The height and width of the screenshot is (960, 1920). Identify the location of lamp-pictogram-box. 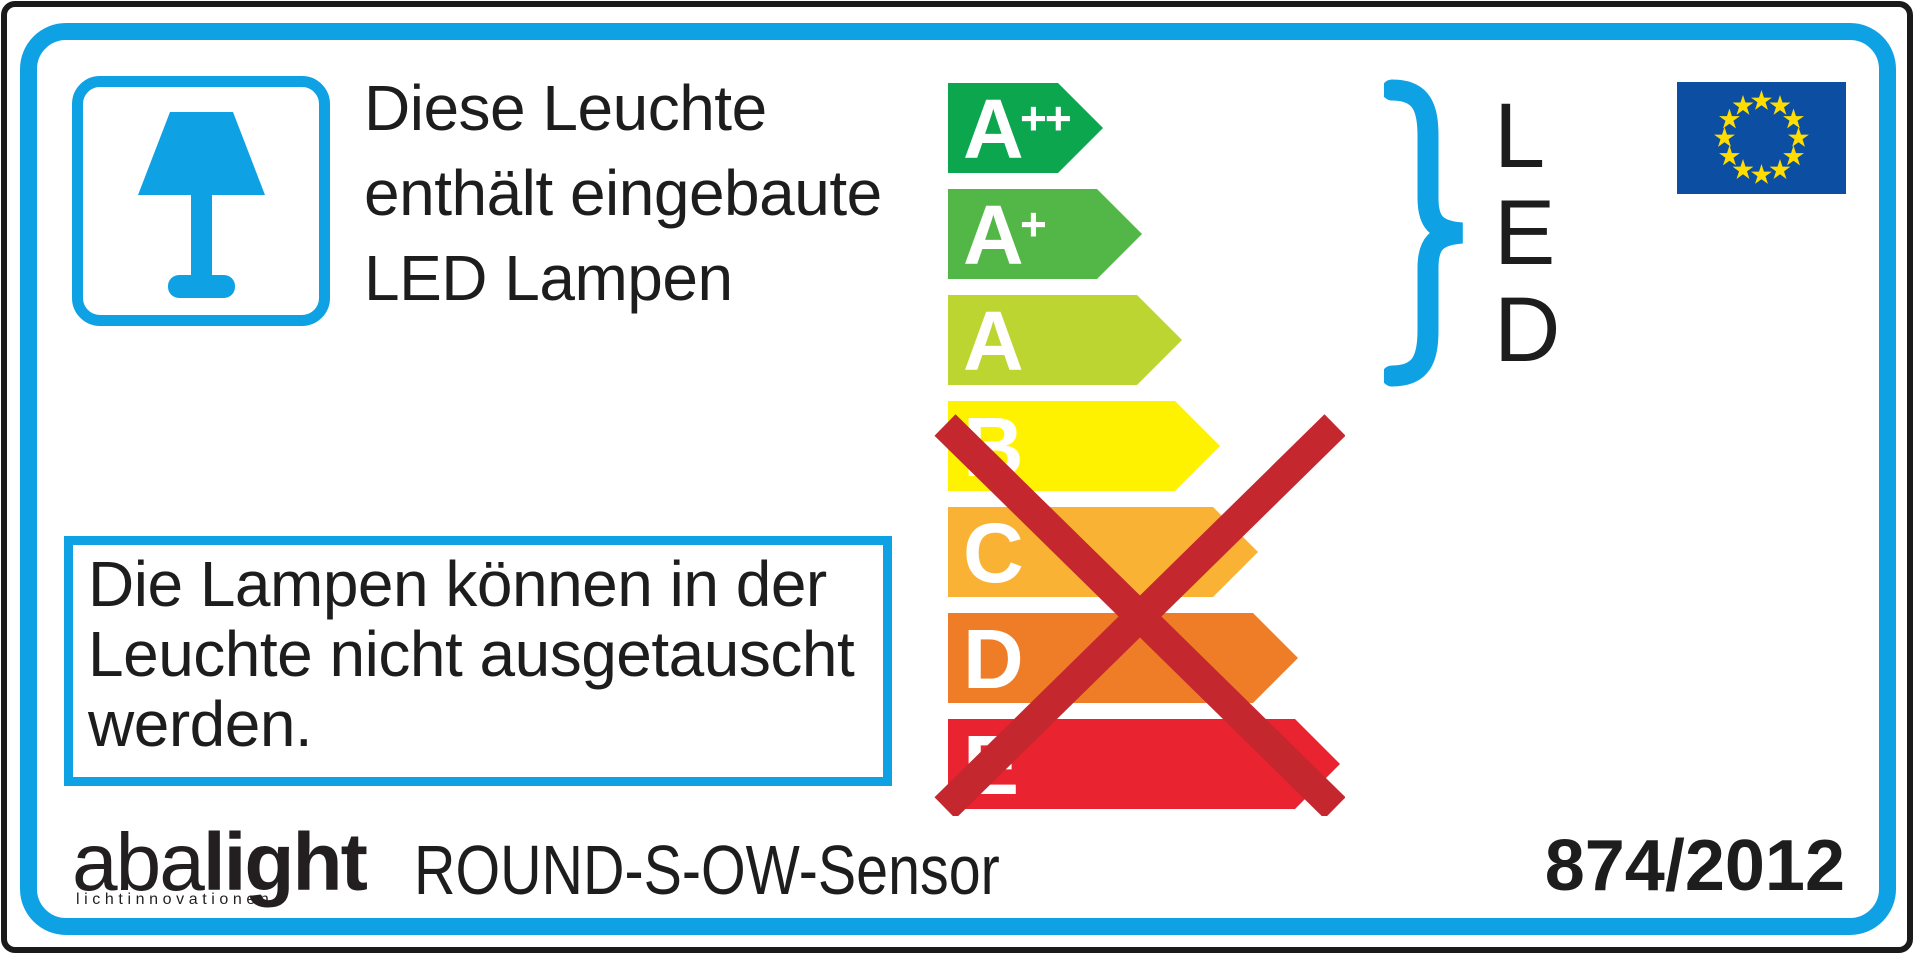
(201, 201).